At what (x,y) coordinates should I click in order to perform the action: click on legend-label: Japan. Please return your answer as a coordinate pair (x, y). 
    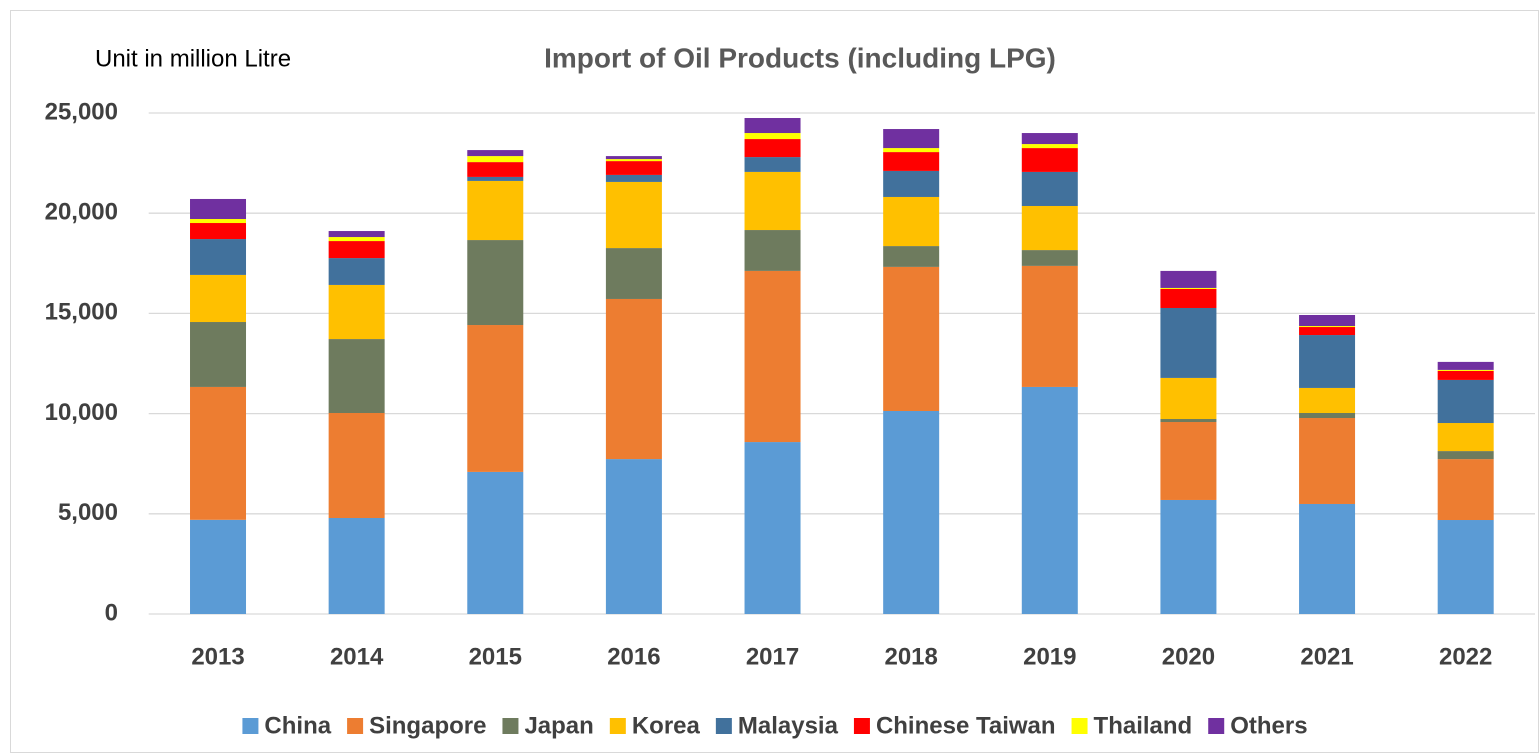
    Looking at the image, I should click on (558, 725).